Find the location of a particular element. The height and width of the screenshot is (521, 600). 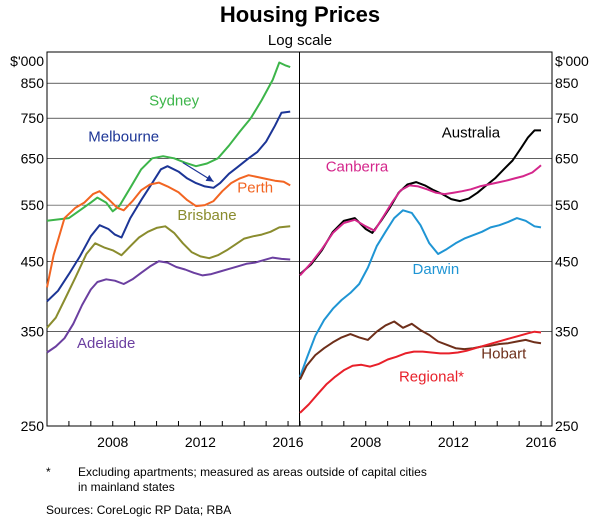

y-tick-right-750: 750 is located at coordinates (567, 118).